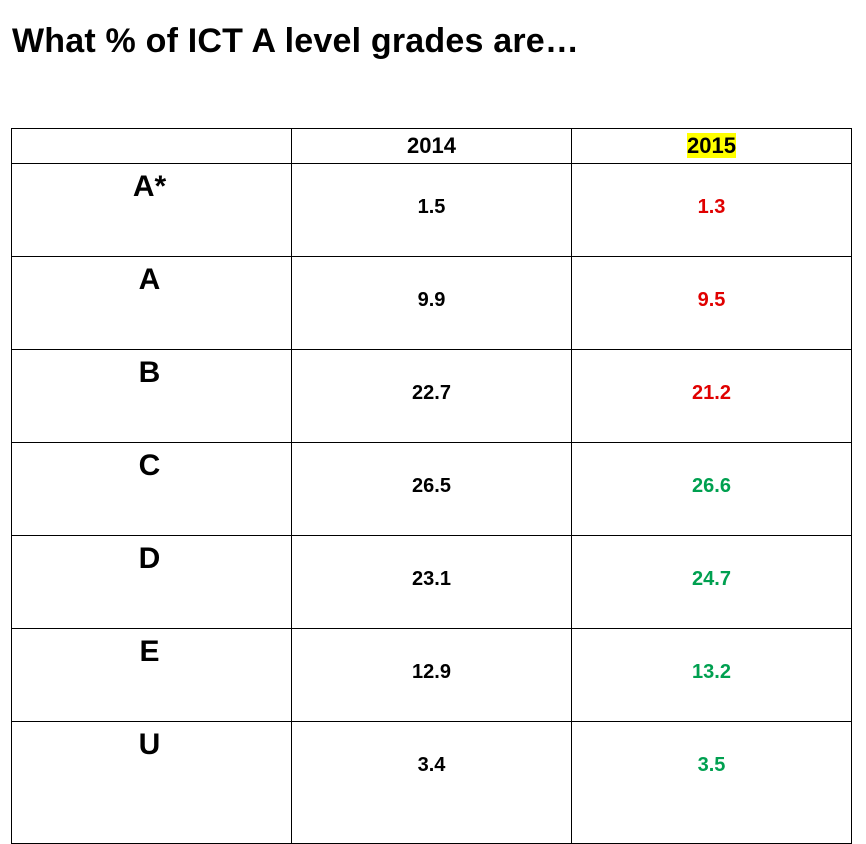 The width and height of the screenshot is (866, 844). Describe the element at coordinates (149, 279) in the screenshot. I see `grade-label: A` at that location.